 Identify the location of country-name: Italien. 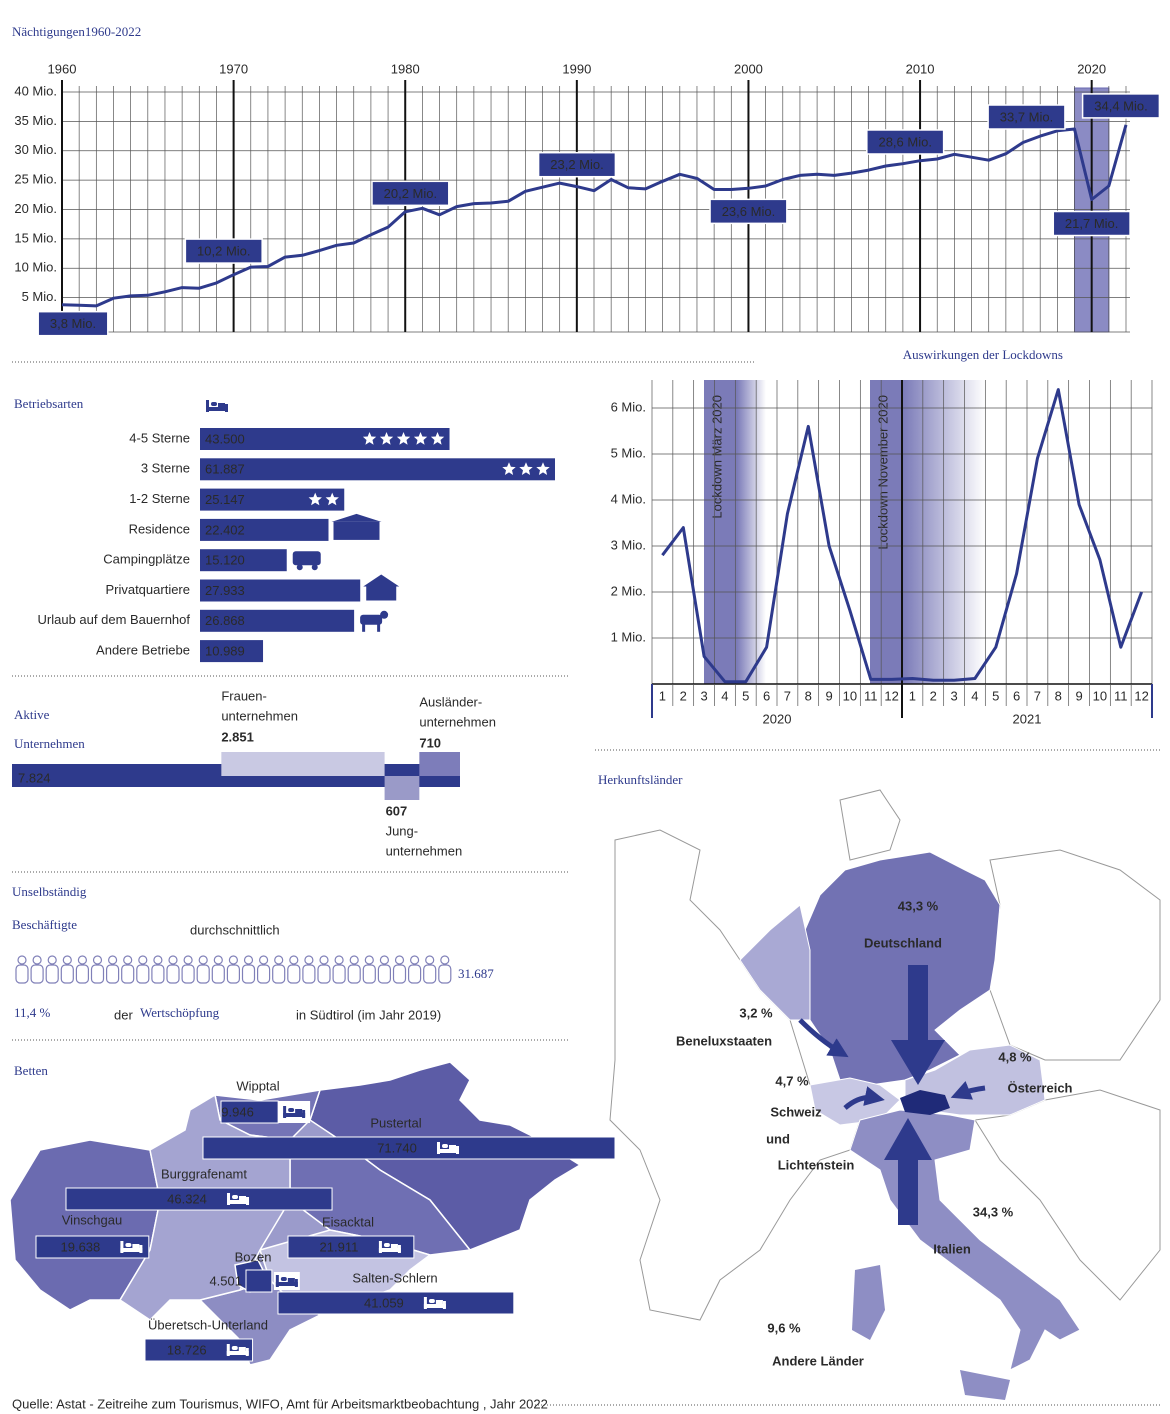
(952, 1248).